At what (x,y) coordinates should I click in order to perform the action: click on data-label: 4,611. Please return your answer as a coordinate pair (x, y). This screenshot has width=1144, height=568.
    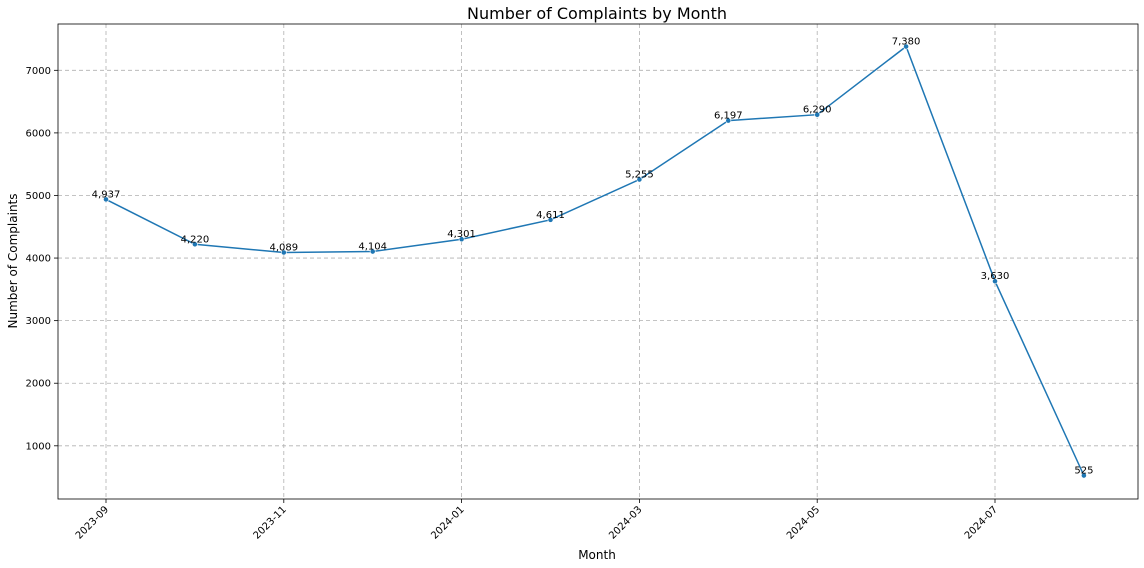
    Looking at the image, I should click on (550, 215).